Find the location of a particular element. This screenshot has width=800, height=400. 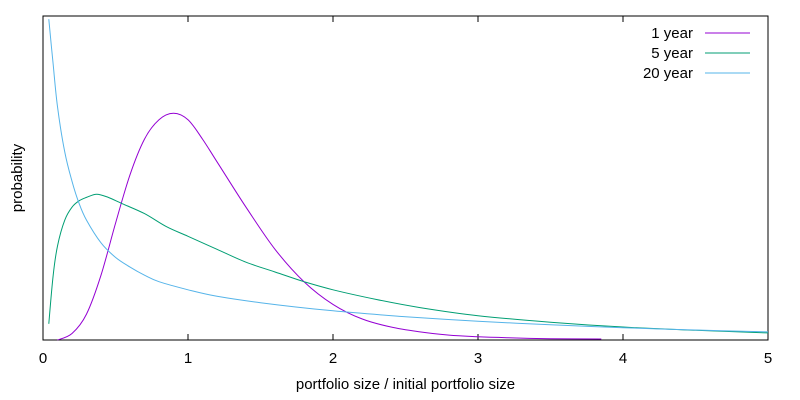

x-tick-label: 2 is located at coordinates (333, 358).